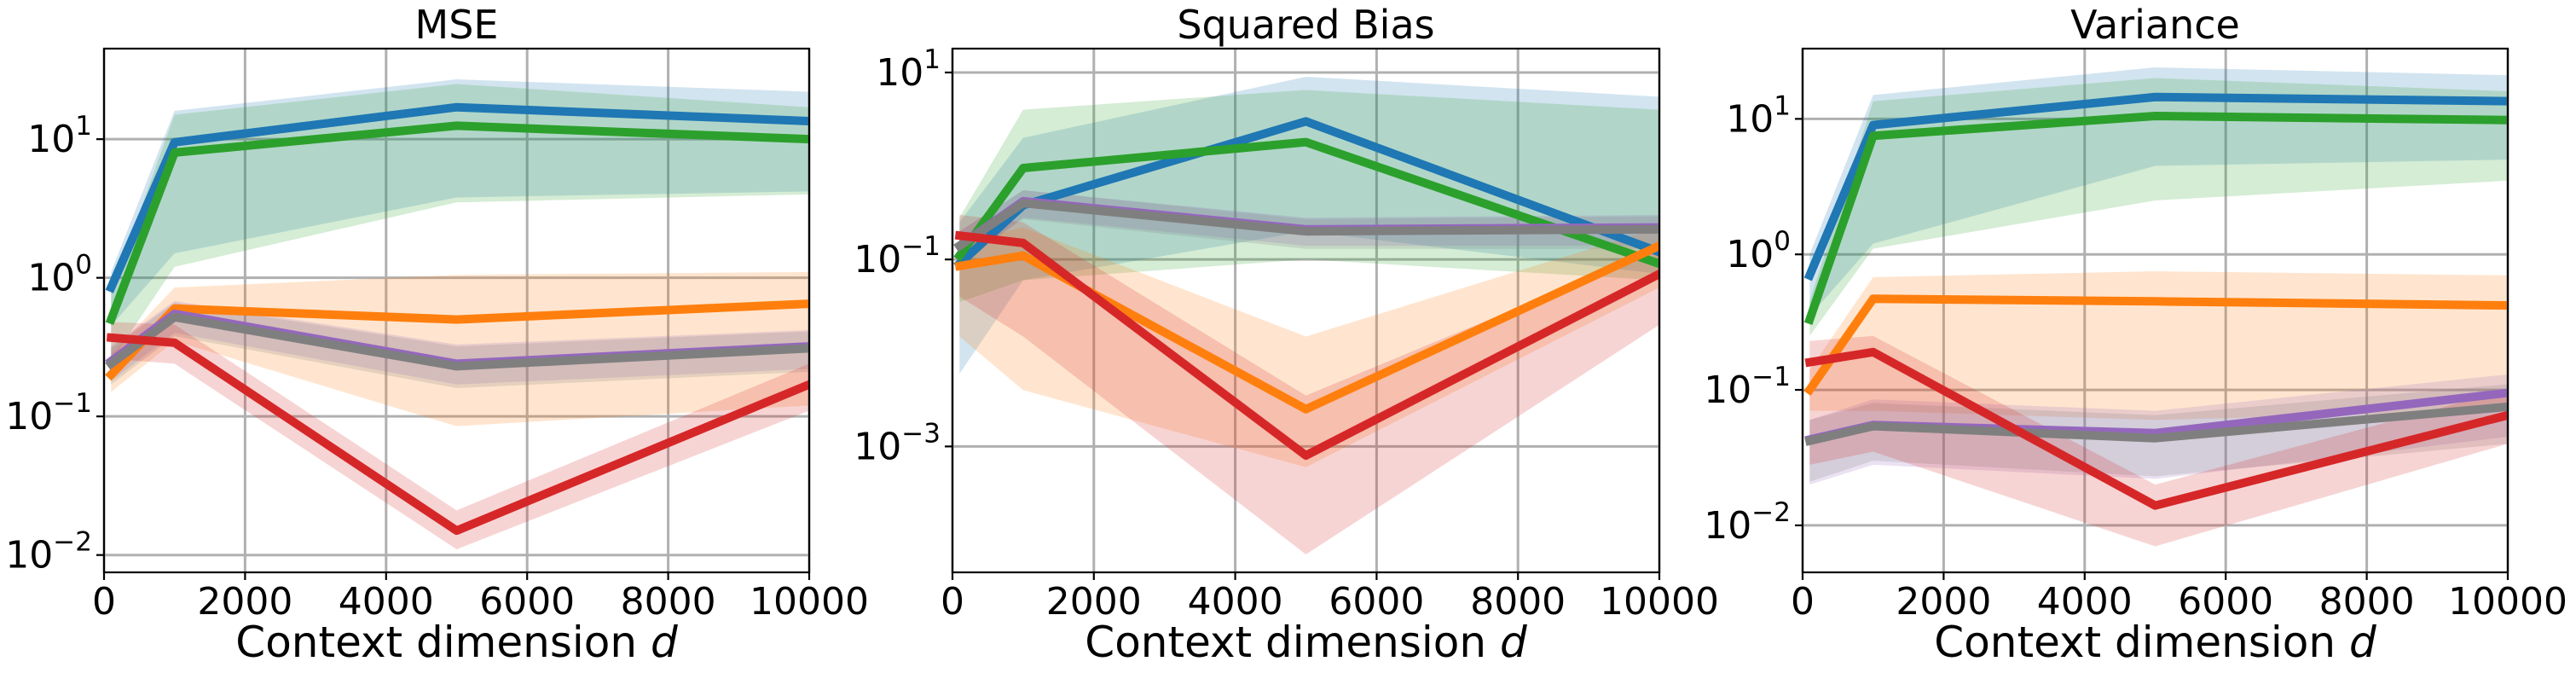 The width and height of the screenshot is (2576, 673). I want to click on variance-title: Variance, so click(2155, 25).